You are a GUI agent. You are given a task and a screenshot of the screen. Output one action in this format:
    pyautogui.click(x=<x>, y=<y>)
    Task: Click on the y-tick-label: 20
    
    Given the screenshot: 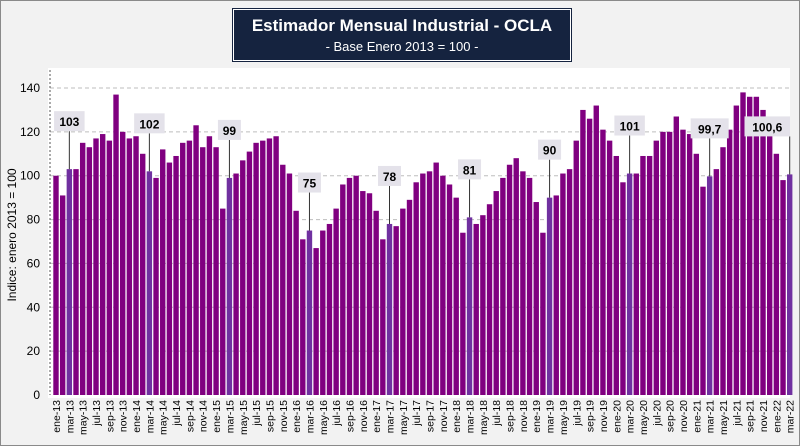 What is the action you would take?
    pyautogui.click(x=34, y=351)
    